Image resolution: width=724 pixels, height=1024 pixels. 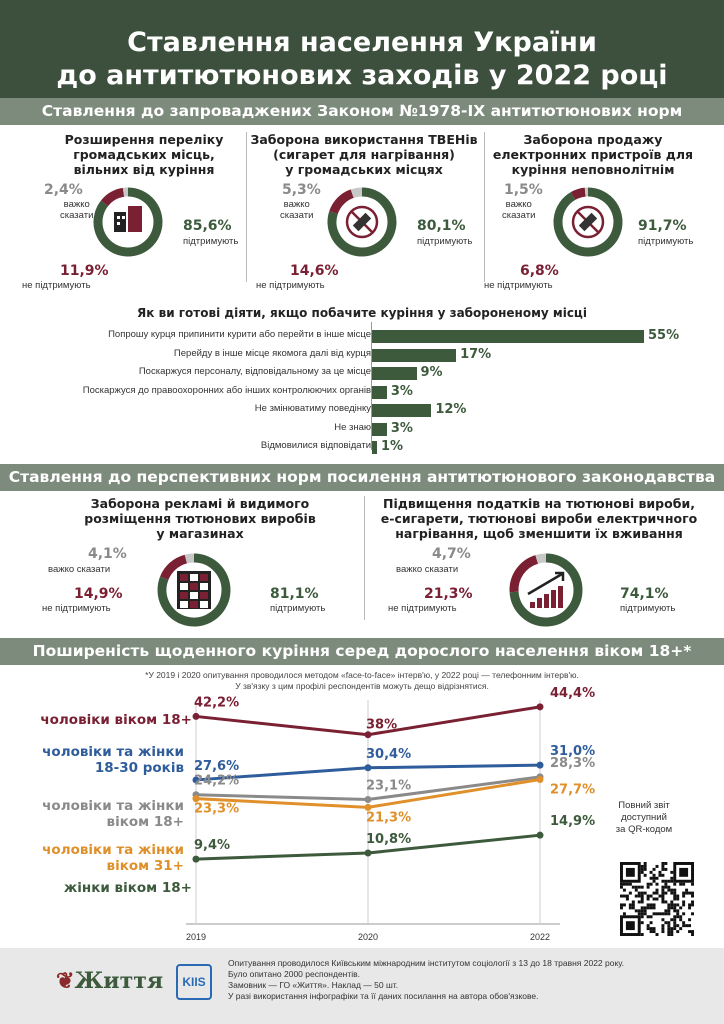 What do you see at coordinates (145, 866) in the screenshot?
I see `series-31-l2: віком 31+` at bounding box center [145, 866].